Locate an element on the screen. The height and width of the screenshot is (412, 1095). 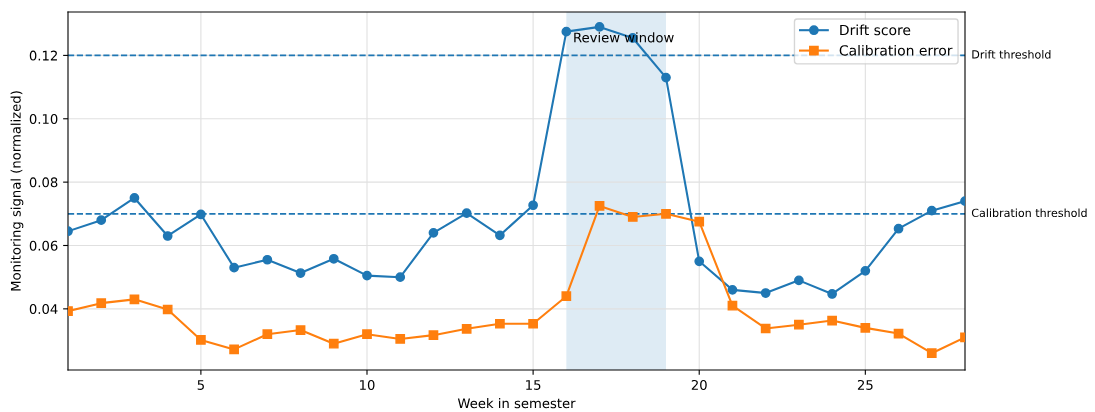
x-tick-label: 20 is located at coordinates (699, 384).